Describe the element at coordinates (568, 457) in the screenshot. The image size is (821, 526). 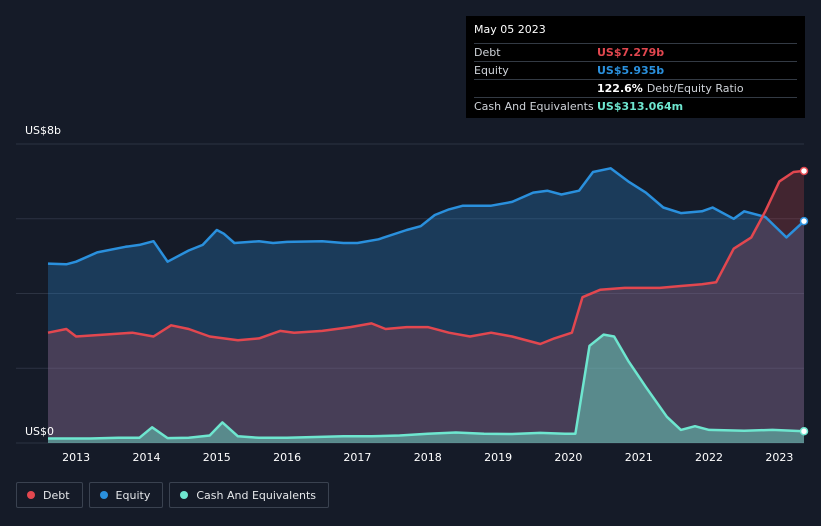
I see `x-tick-2020: 2020` at that location.